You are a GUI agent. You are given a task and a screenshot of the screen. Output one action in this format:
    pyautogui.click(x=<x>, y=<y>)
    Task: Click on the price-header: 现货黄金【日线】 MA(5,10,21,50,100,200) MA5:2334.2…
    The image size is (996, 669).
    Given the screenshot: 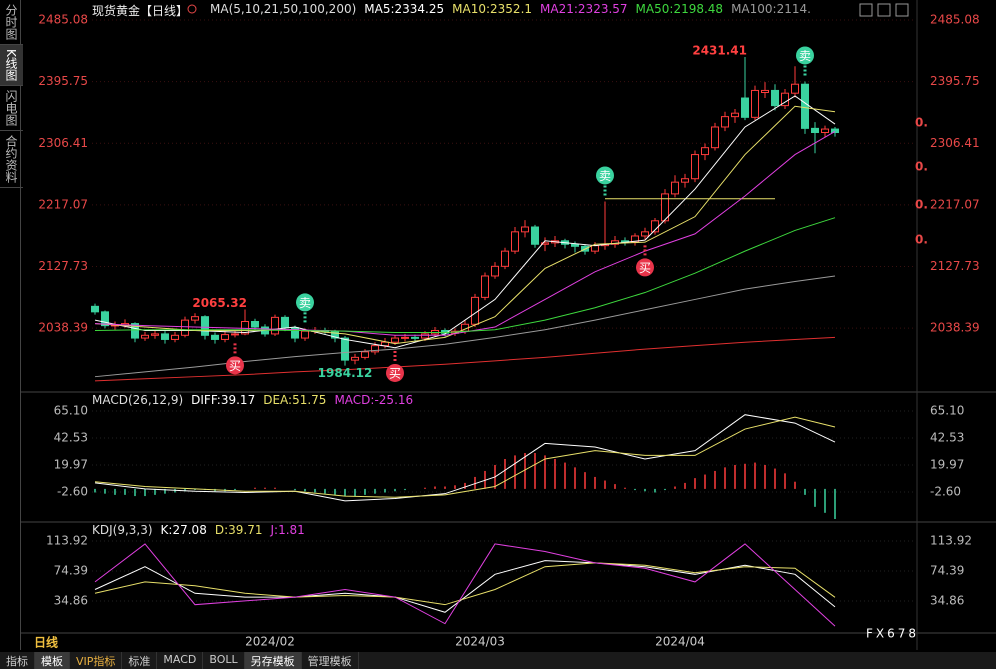 What is the action you would take?
    pyautogui.click(x=451, y=10)
    